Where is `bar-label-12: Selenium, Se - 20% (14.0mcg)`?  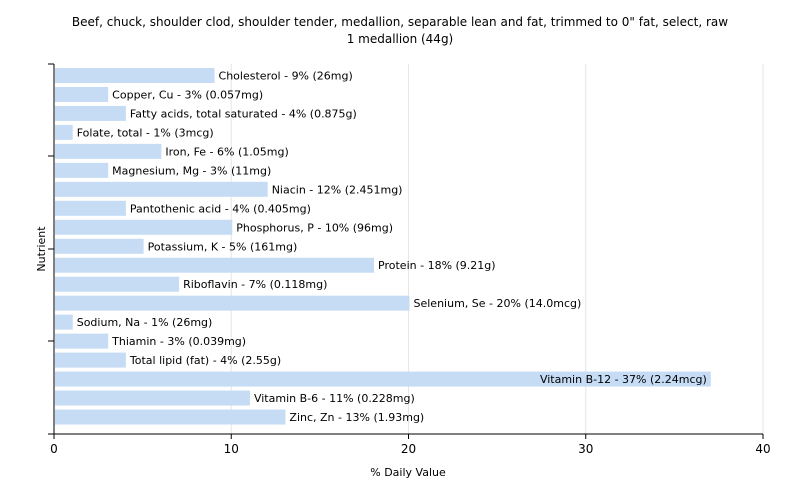
bar-label-12: Selenium, Se - 20% (14.0mcg) is located at coordinates (498, 303).